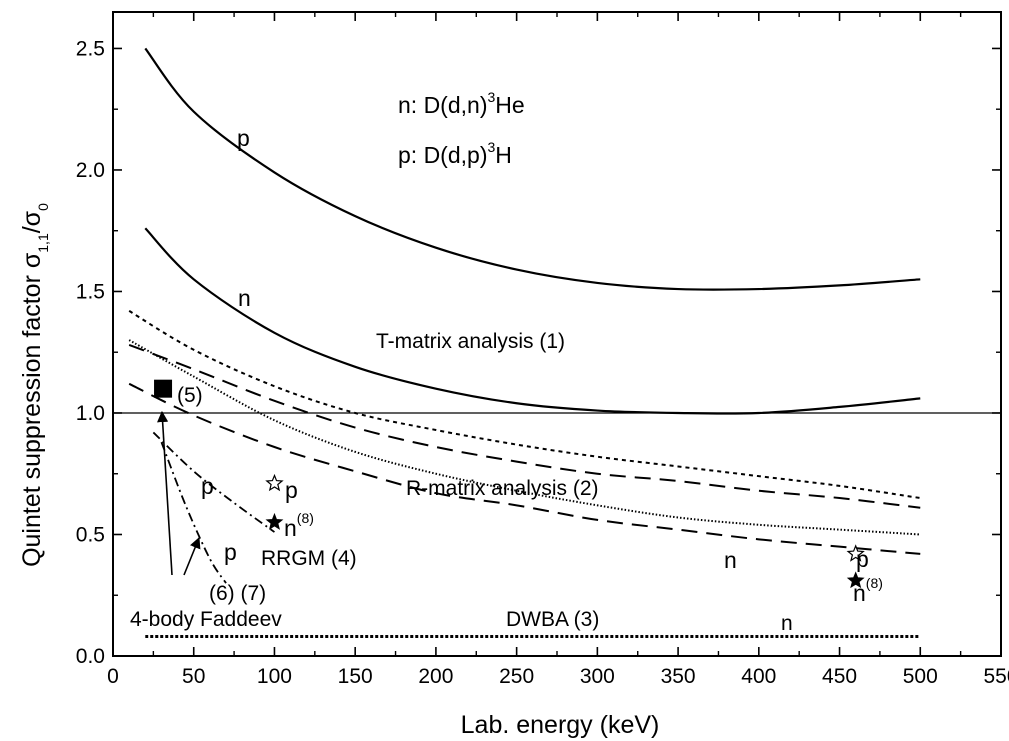  Describe the element at coordinates (597, 676) in the screenshot. I see `x-tick-label: 300` at that location.